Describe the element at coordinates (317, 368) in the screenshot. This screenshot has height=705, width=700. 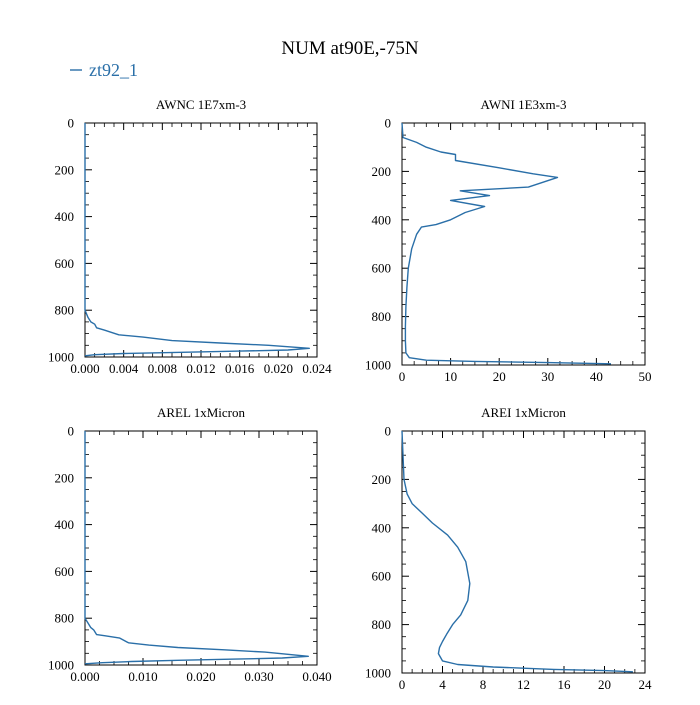
I see `awnc-xtick-label: 0.024` at that location.